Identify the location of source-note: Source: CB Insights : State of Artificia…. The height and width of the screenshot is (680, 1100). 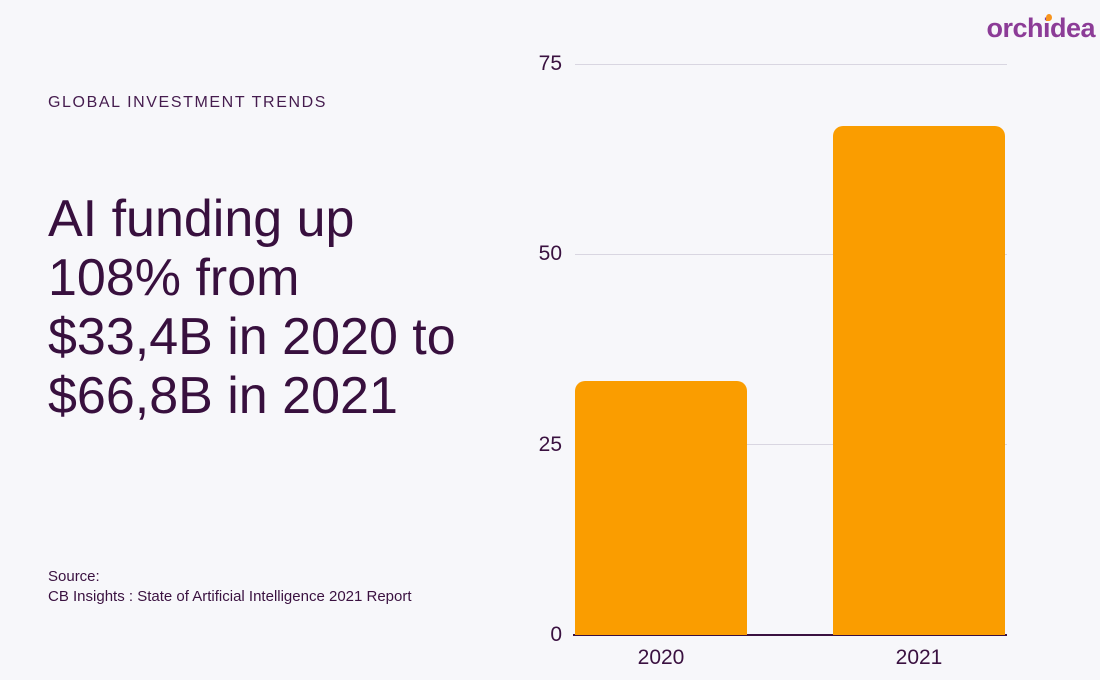
(230, 587).